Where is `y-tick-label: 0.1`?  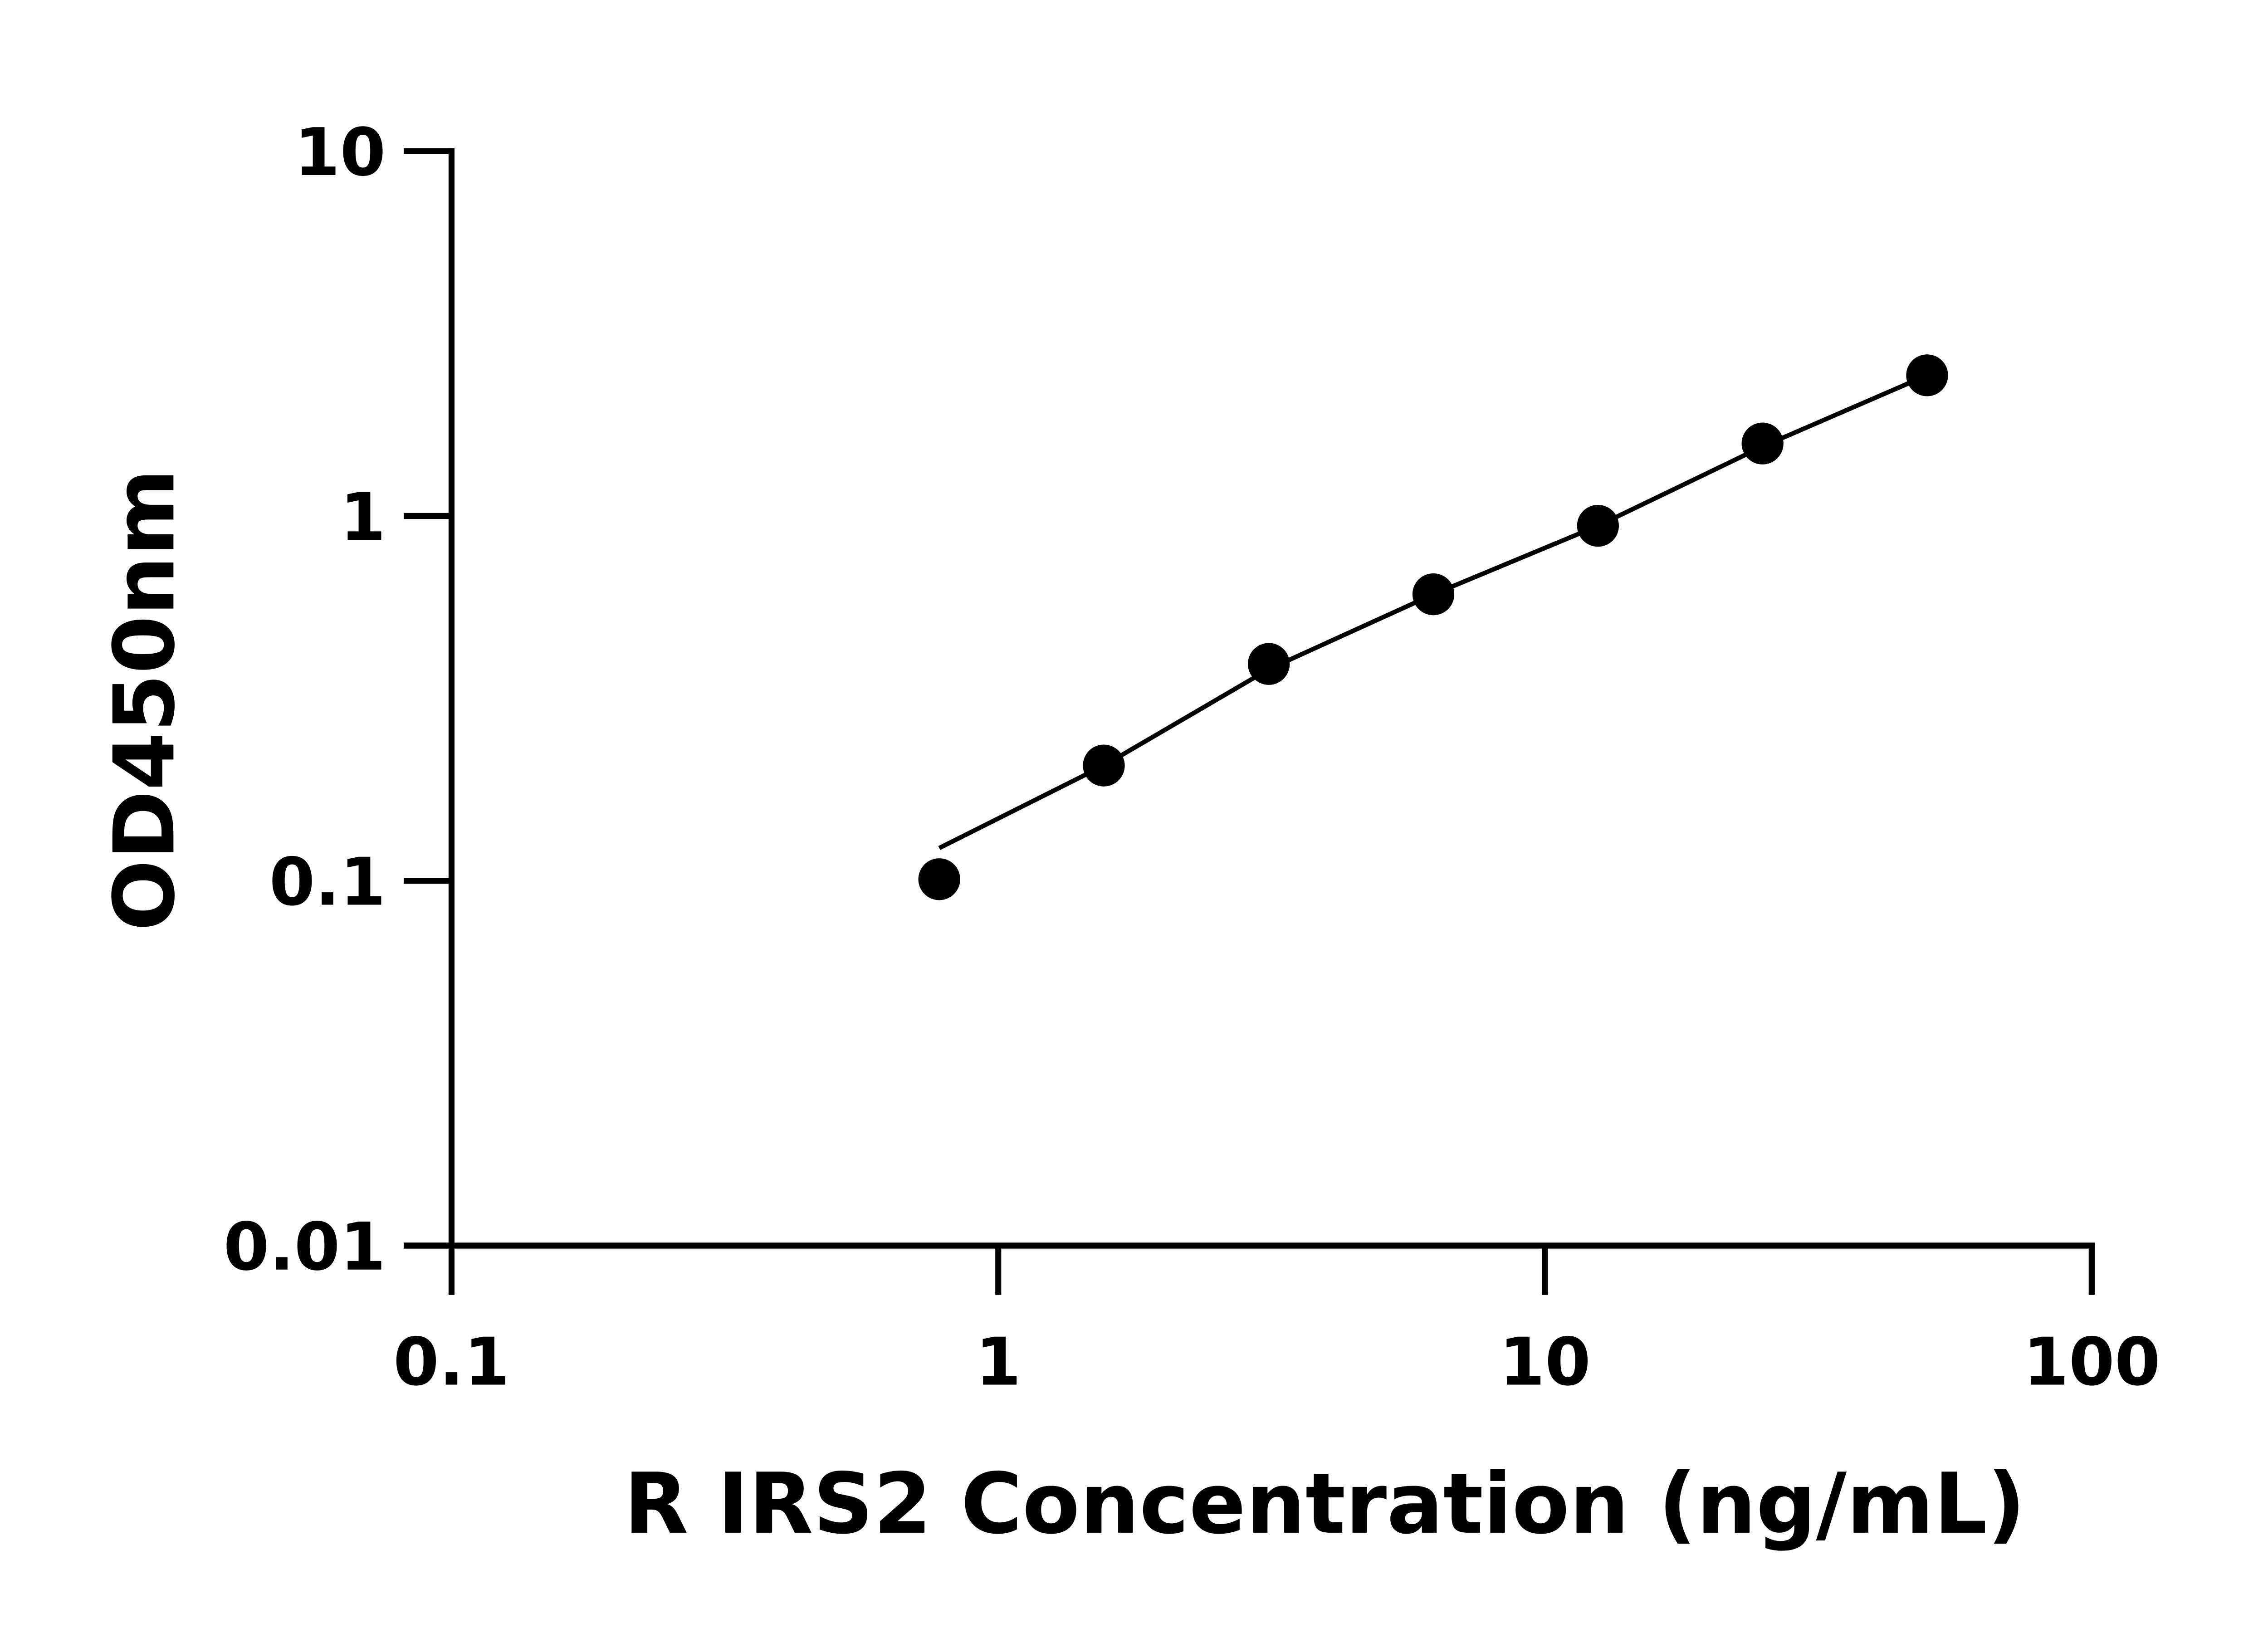
y-tick-label: 0.1 is located at coordinates (327, 882).